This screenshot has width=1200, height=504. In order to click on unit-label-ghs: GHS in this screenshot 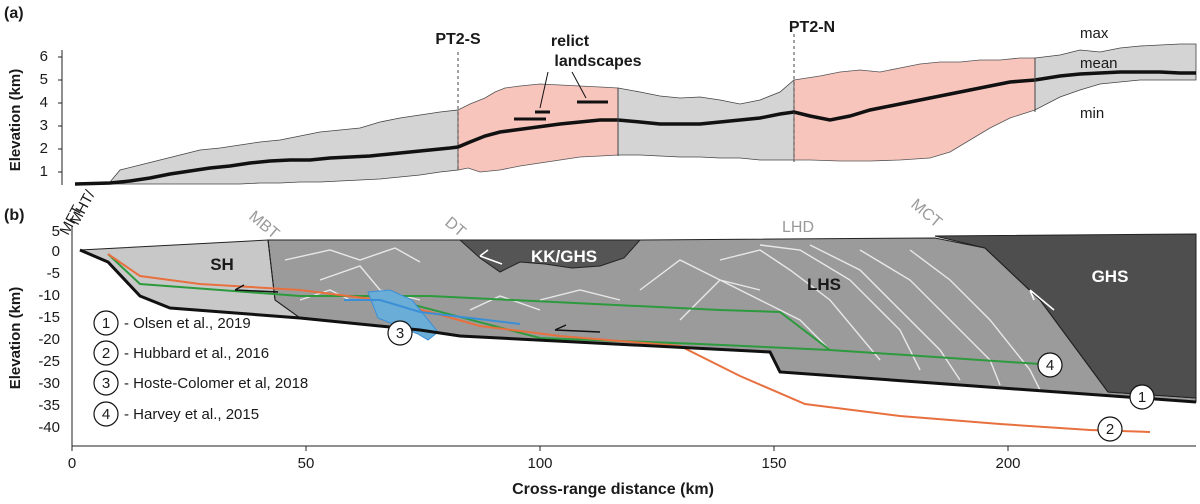, I will do `click(1110, 276)`.